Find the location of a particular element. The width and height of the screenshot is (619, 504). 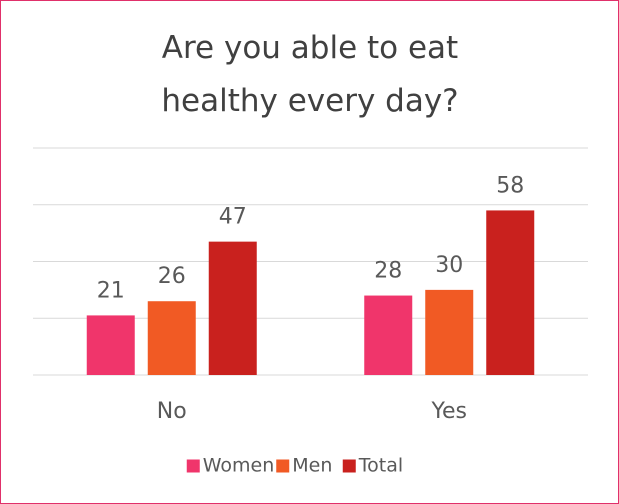

legend-label: Men is located at coordinates (312, 466).